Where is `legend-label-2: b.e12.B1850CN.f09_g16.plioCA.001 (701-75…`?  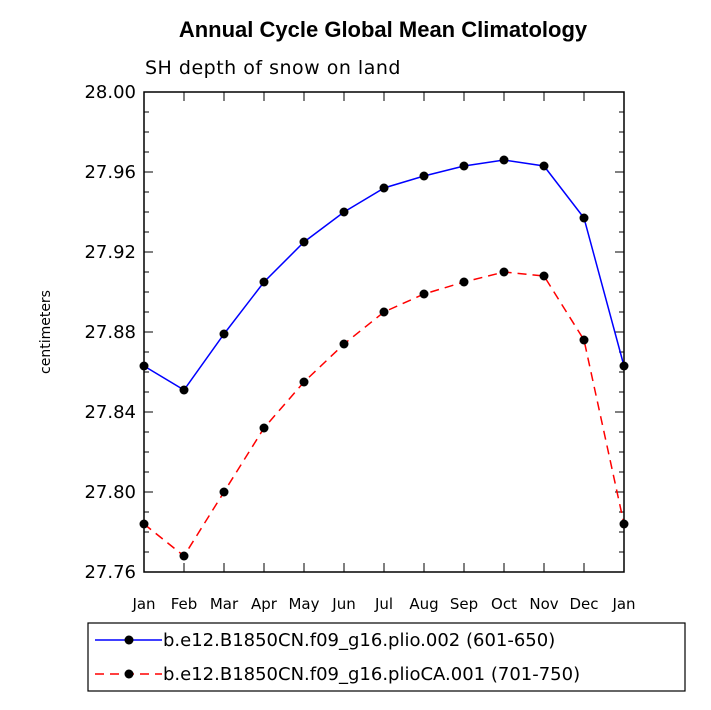
legend-label-2: b.e12.B1850CN.f09_g16.plioCA.001 (701-75… is located at coordinates (371, 674).